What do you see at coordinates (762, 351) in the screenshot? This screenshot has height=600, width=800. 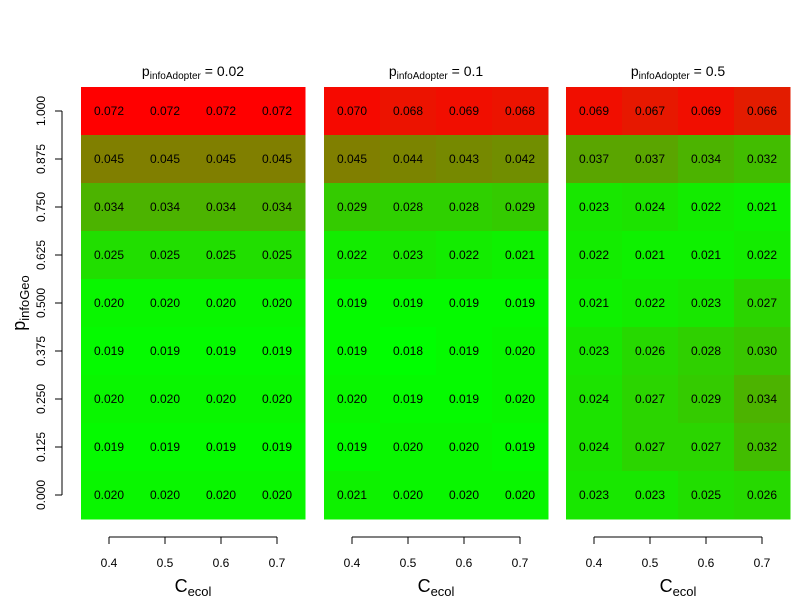 I see `cell-value-label: 0.030` at bounding box center [762, 351].